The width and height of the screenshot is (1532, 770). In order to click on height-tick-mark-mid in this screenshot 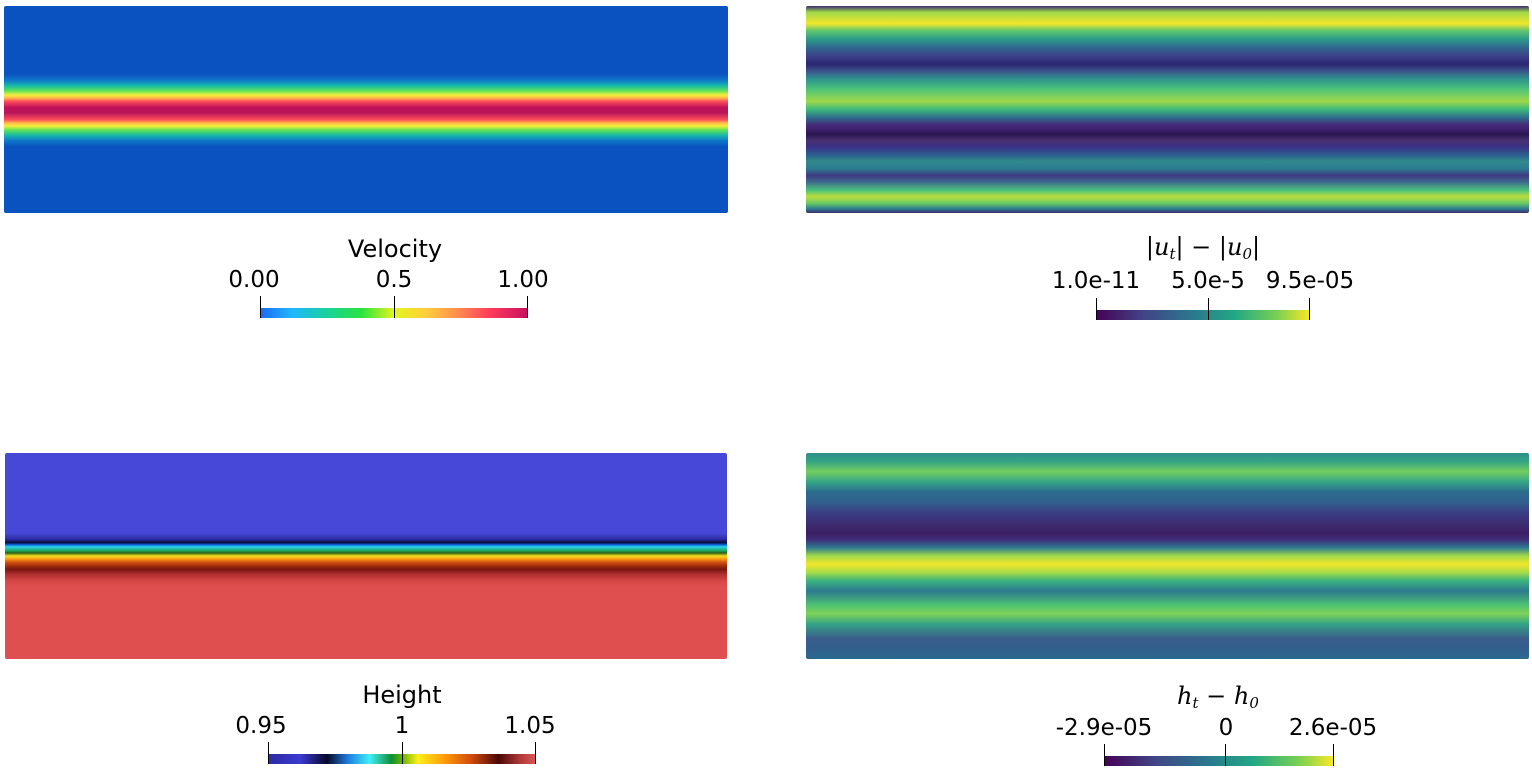, I will do `click(402, 753)`.